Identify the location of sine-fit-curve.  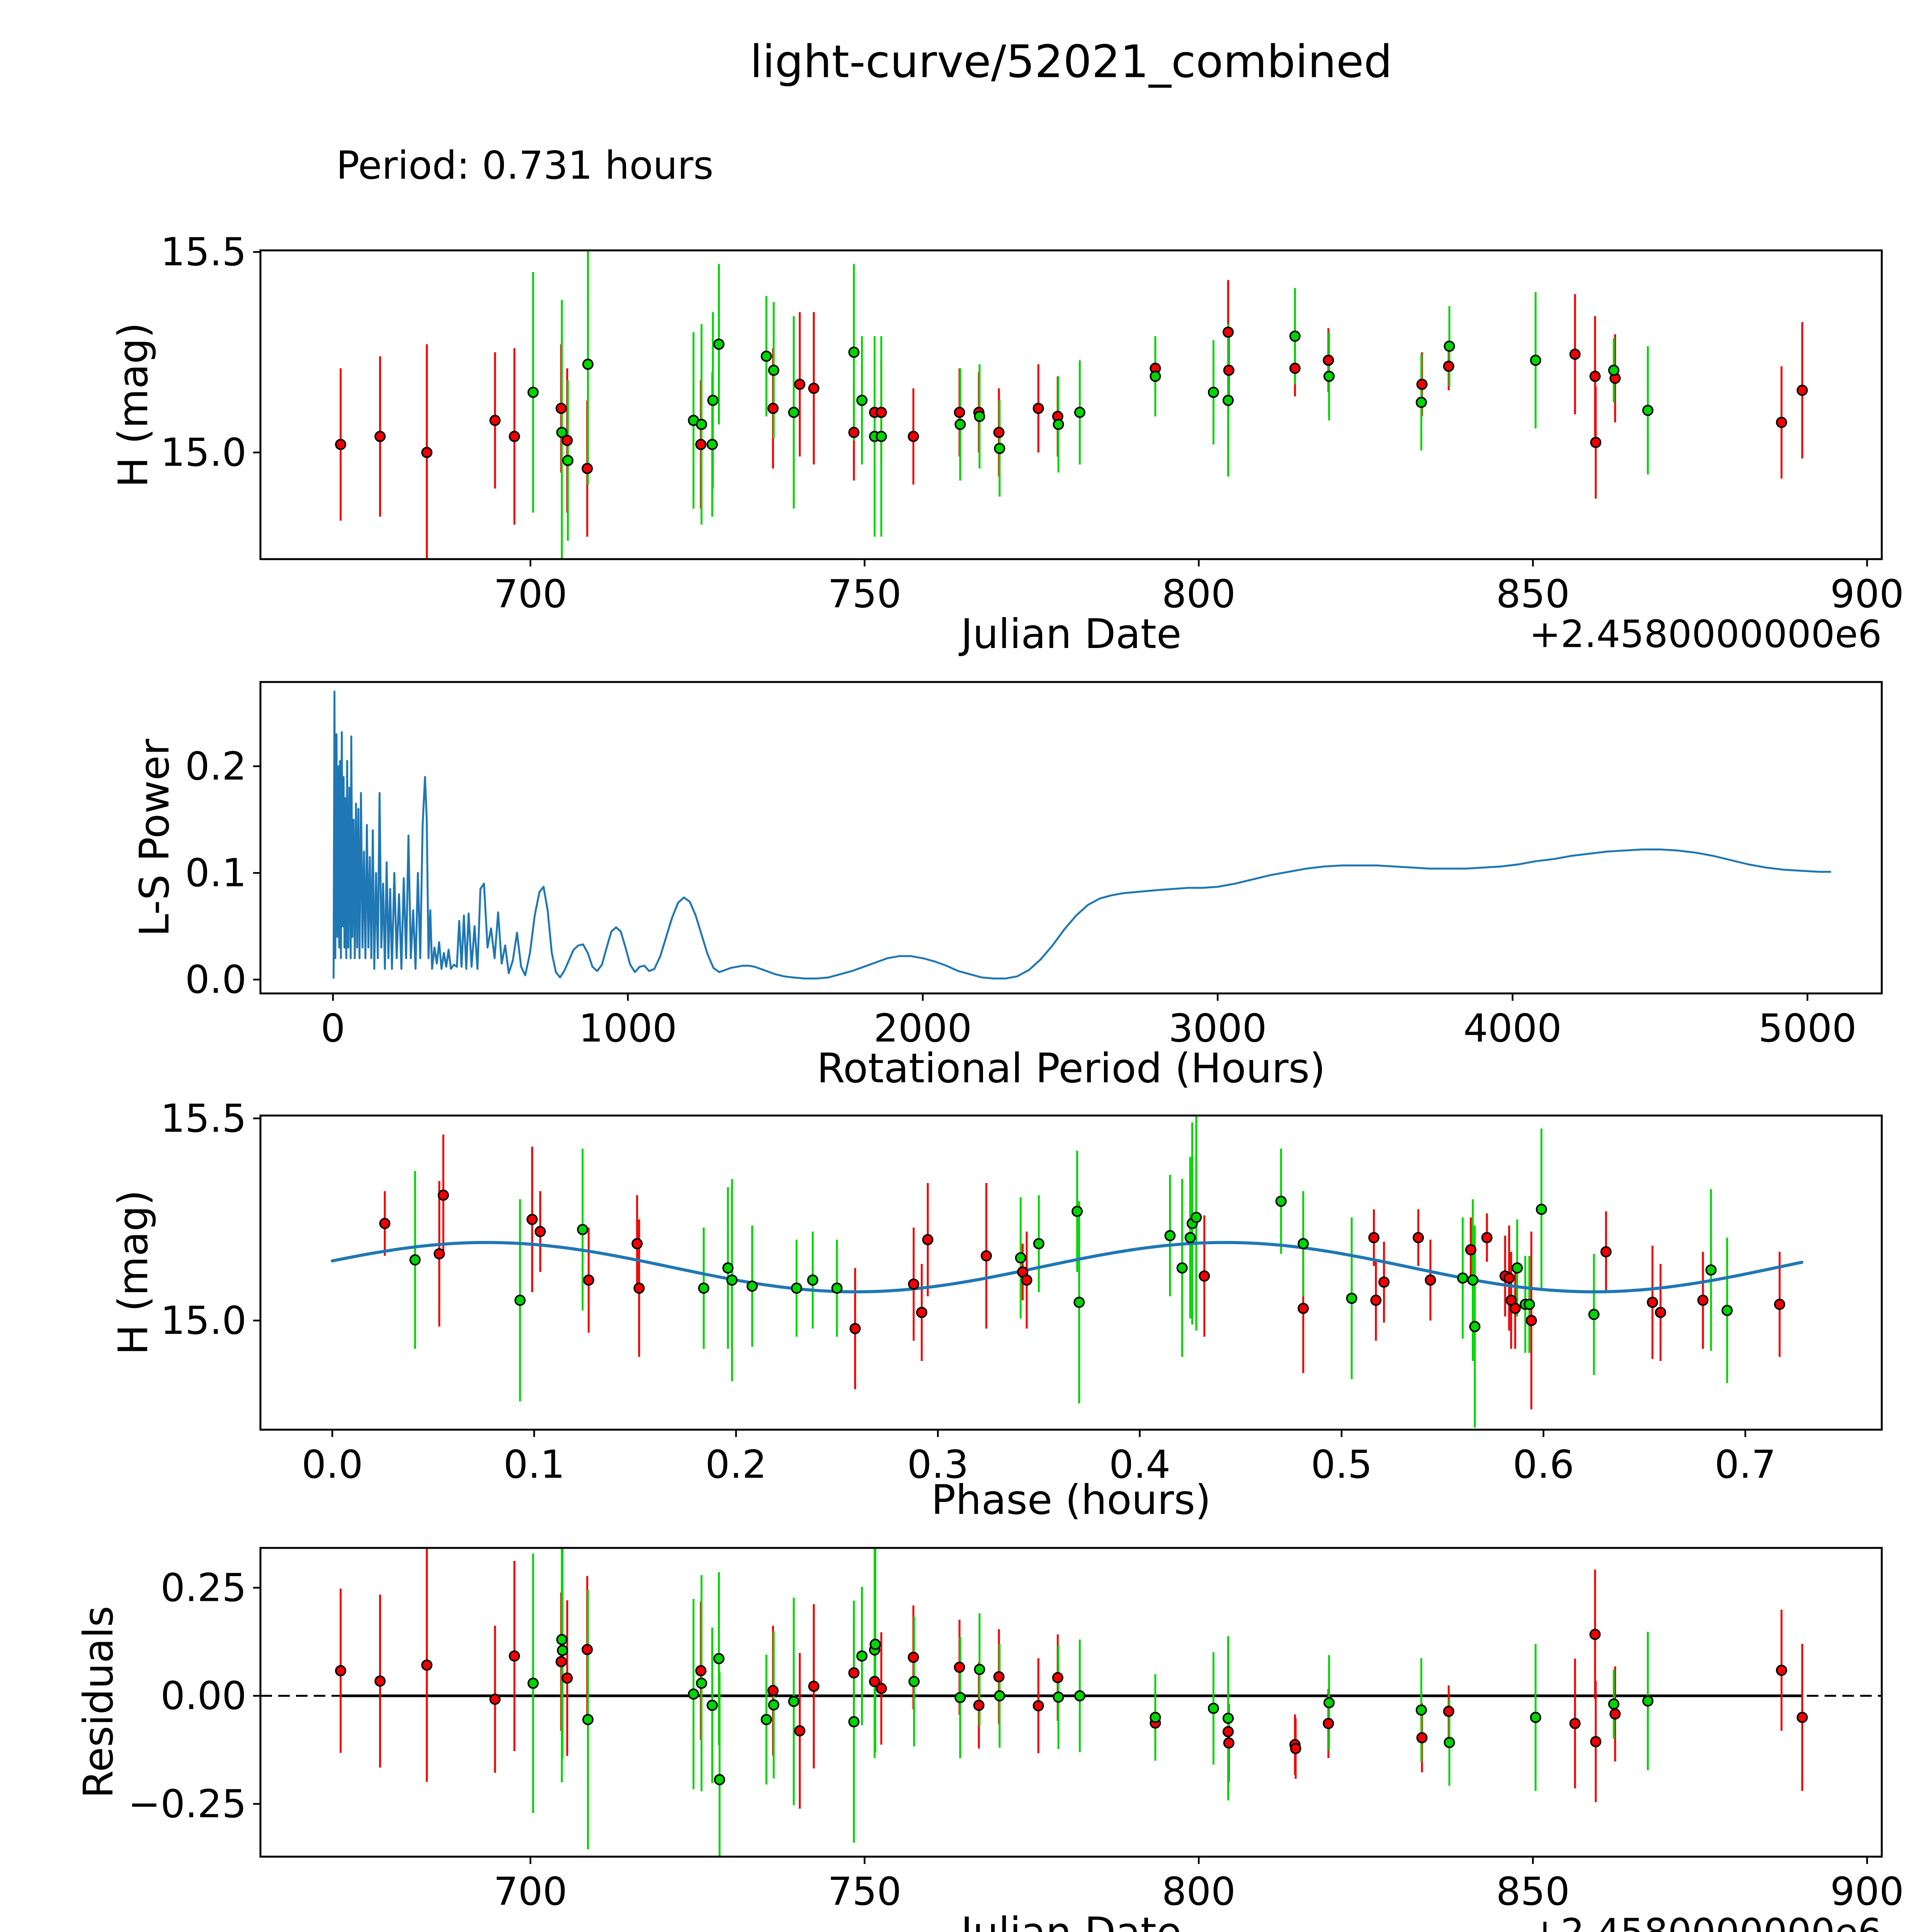
(1067, 1268).